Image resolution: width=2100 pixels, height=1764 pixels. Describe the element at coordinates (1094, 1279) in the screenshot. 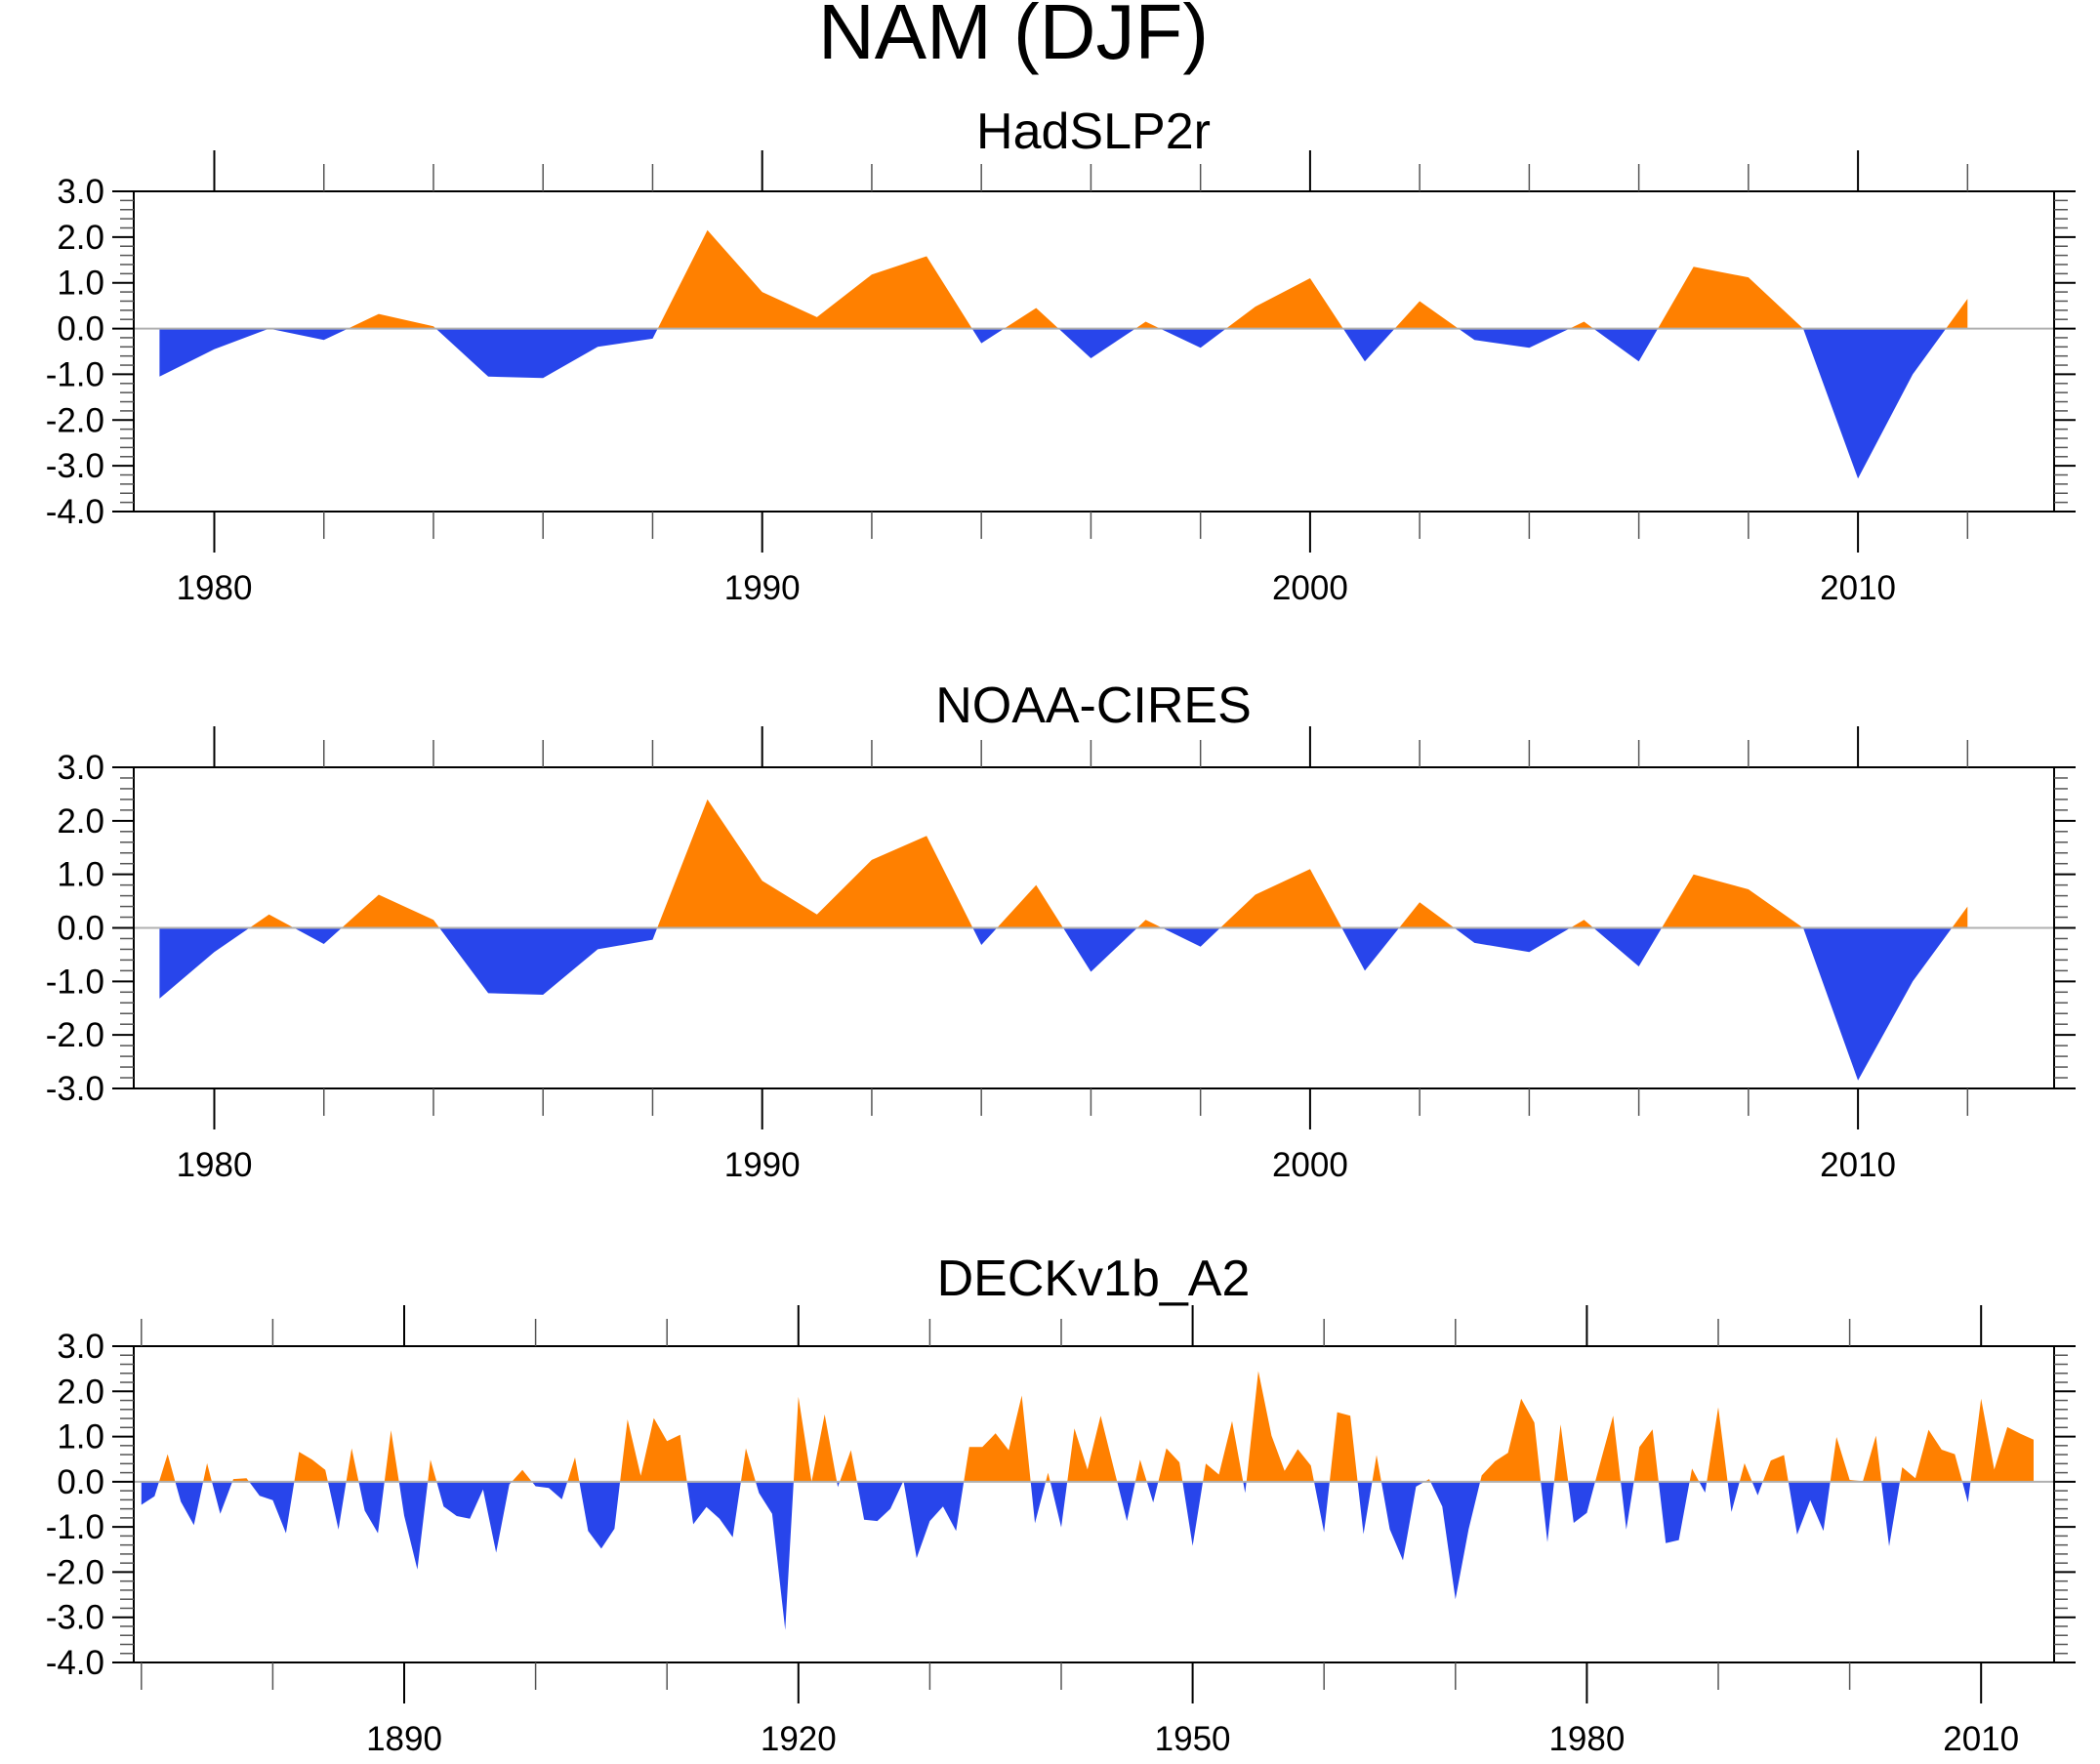

I see `panel-title-deckv1b-a2: DECKv1b_A2` at that location.